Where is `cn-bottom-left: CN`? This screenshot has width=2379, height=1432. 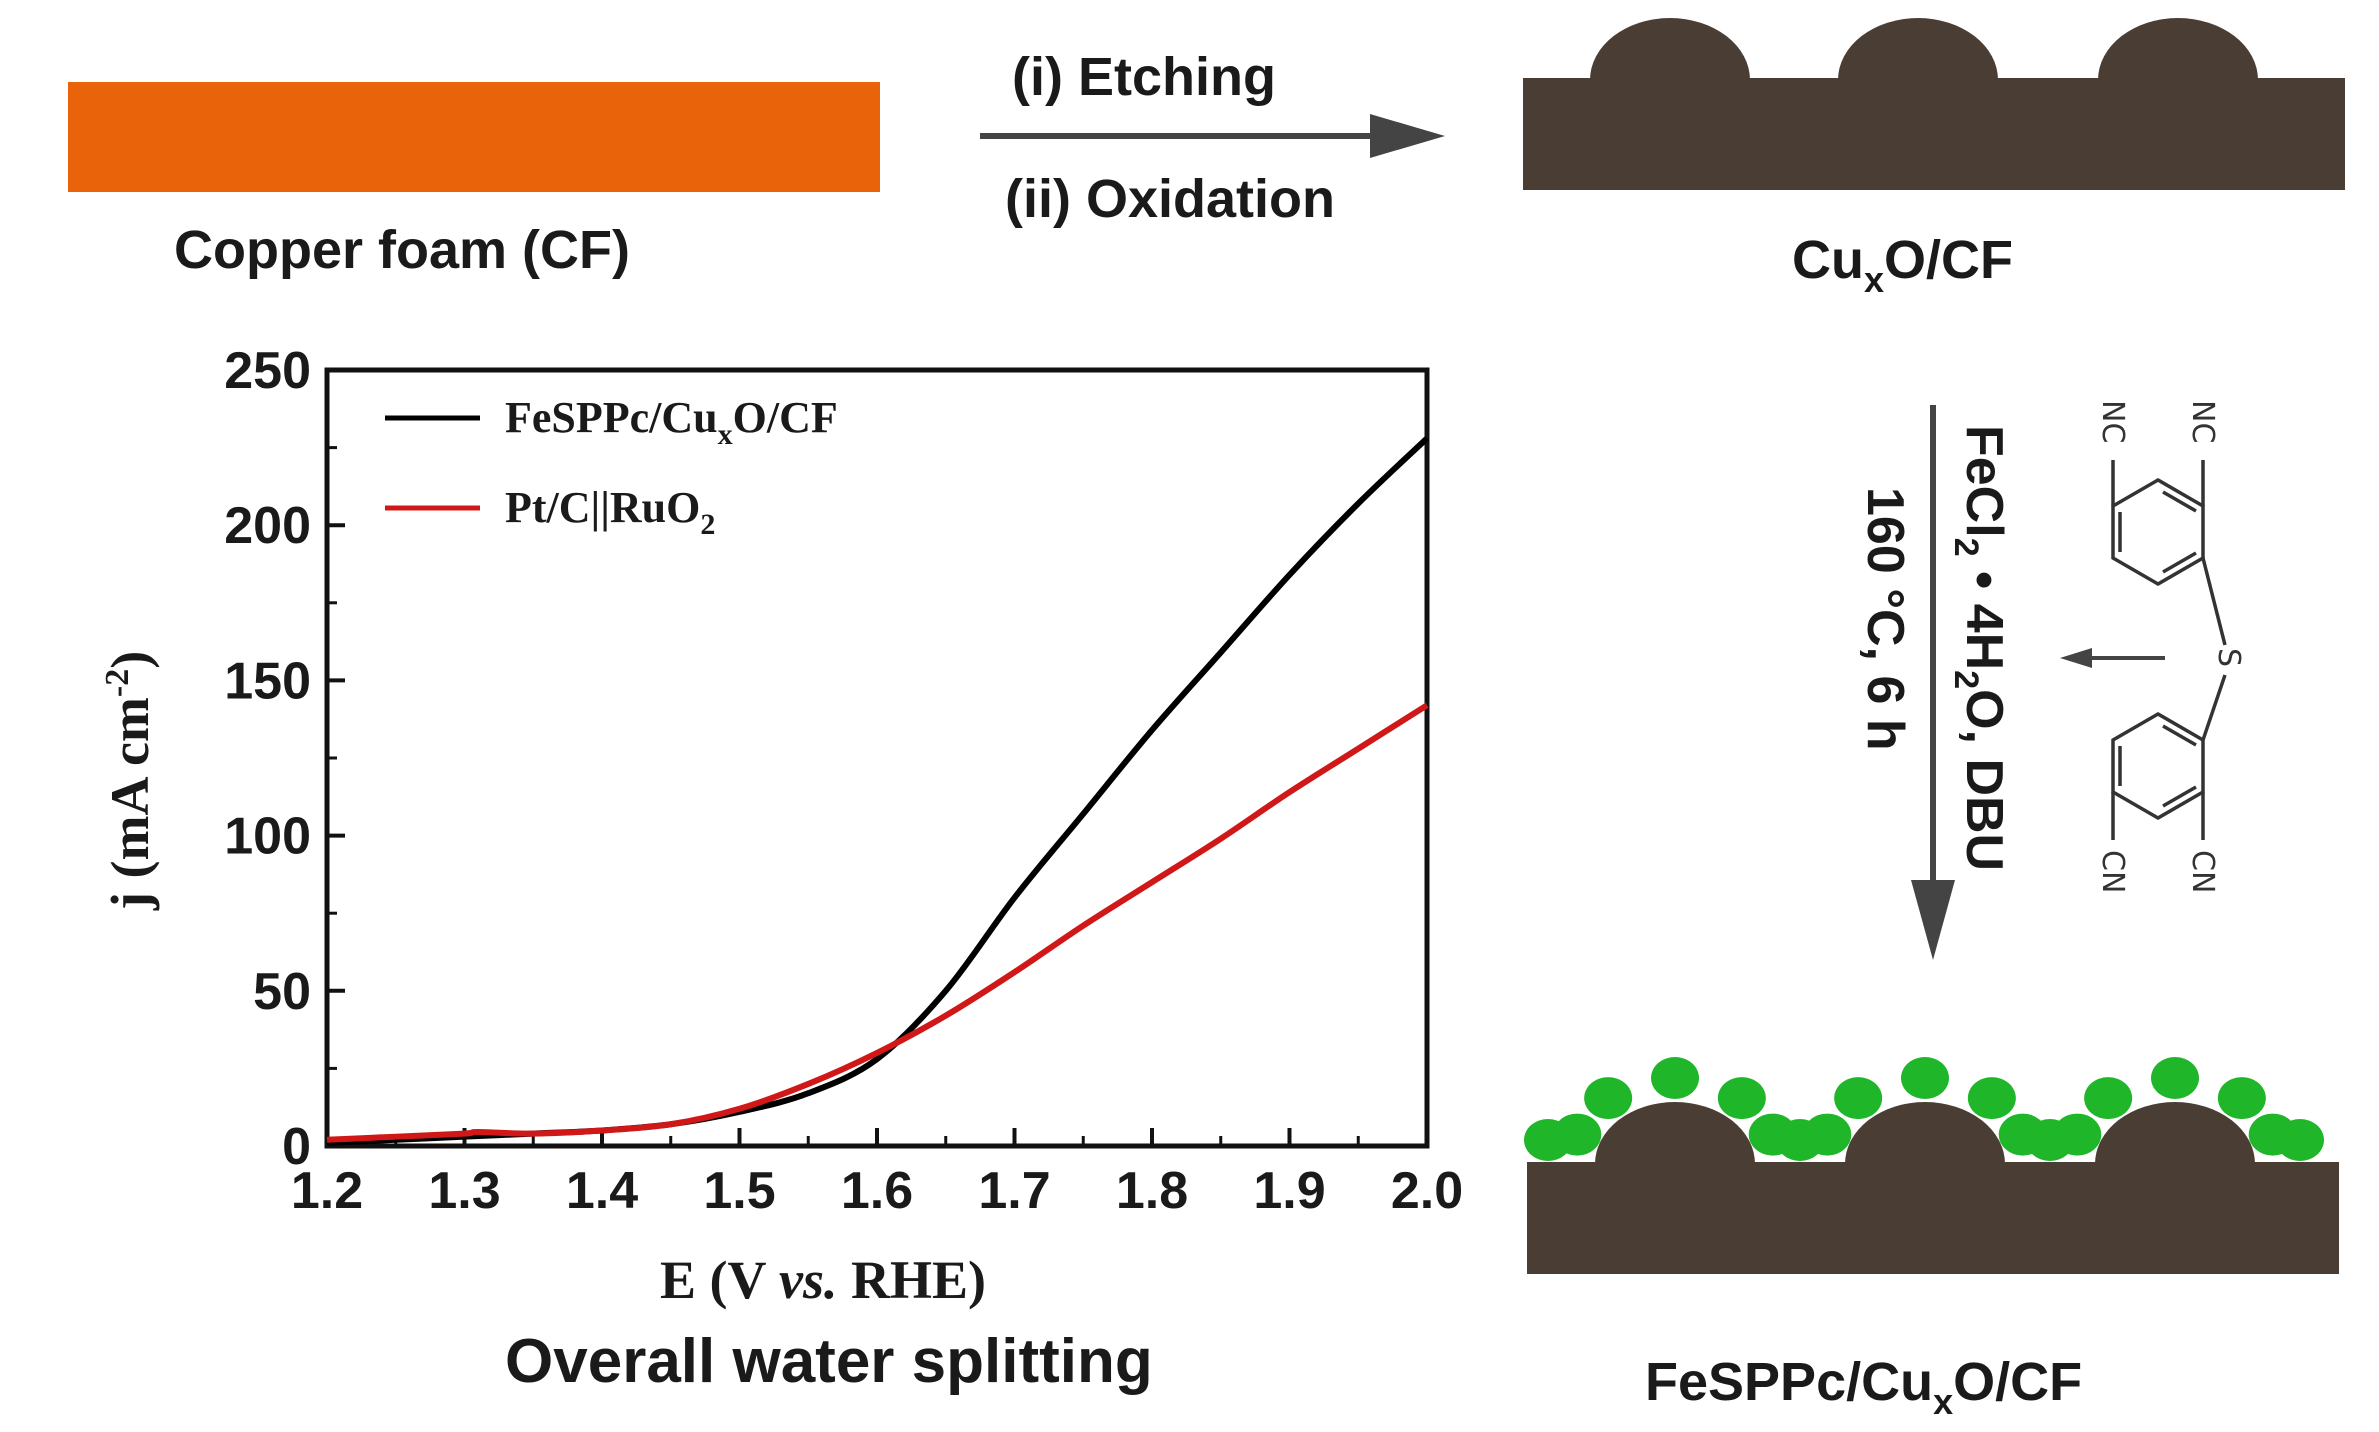
cn-bottom-left: CN is located at coordinates (2112, 871).